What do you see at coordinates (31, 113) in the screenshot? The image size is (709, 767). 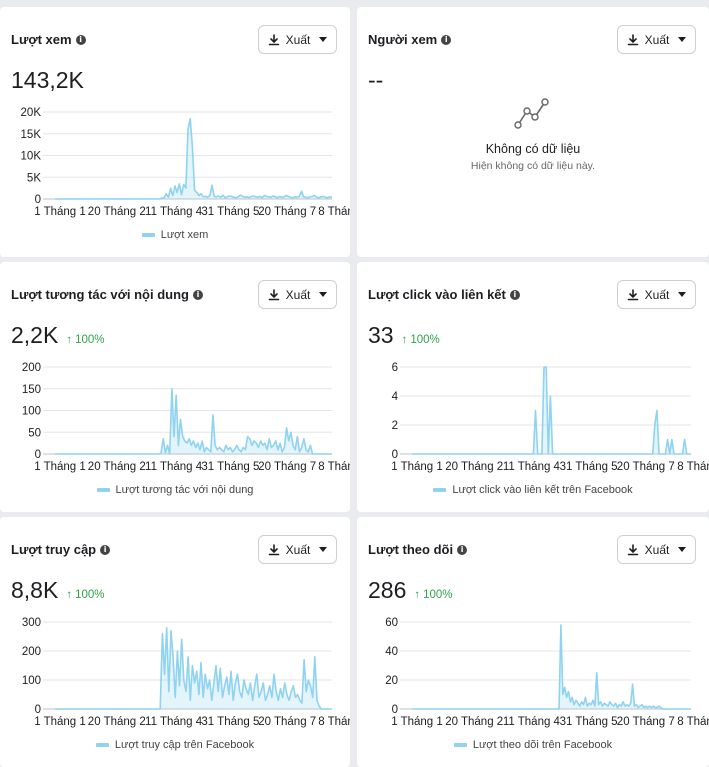 I see `y-tick-label: 20K` at bounding box center [31, 113].